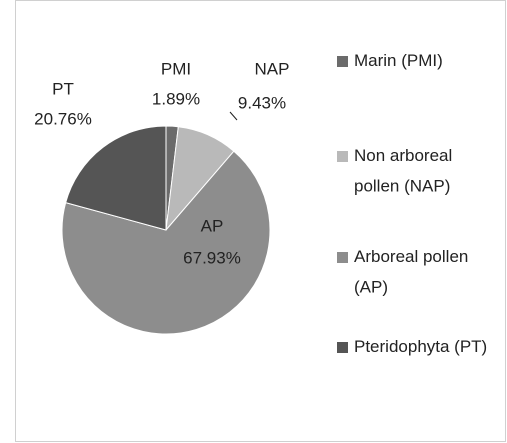  What do you see at coordinates (403, 171) in the screenshot?
I see `legend-label: Non arboreal pollen (NAP)` at bounding box center [403, 171].